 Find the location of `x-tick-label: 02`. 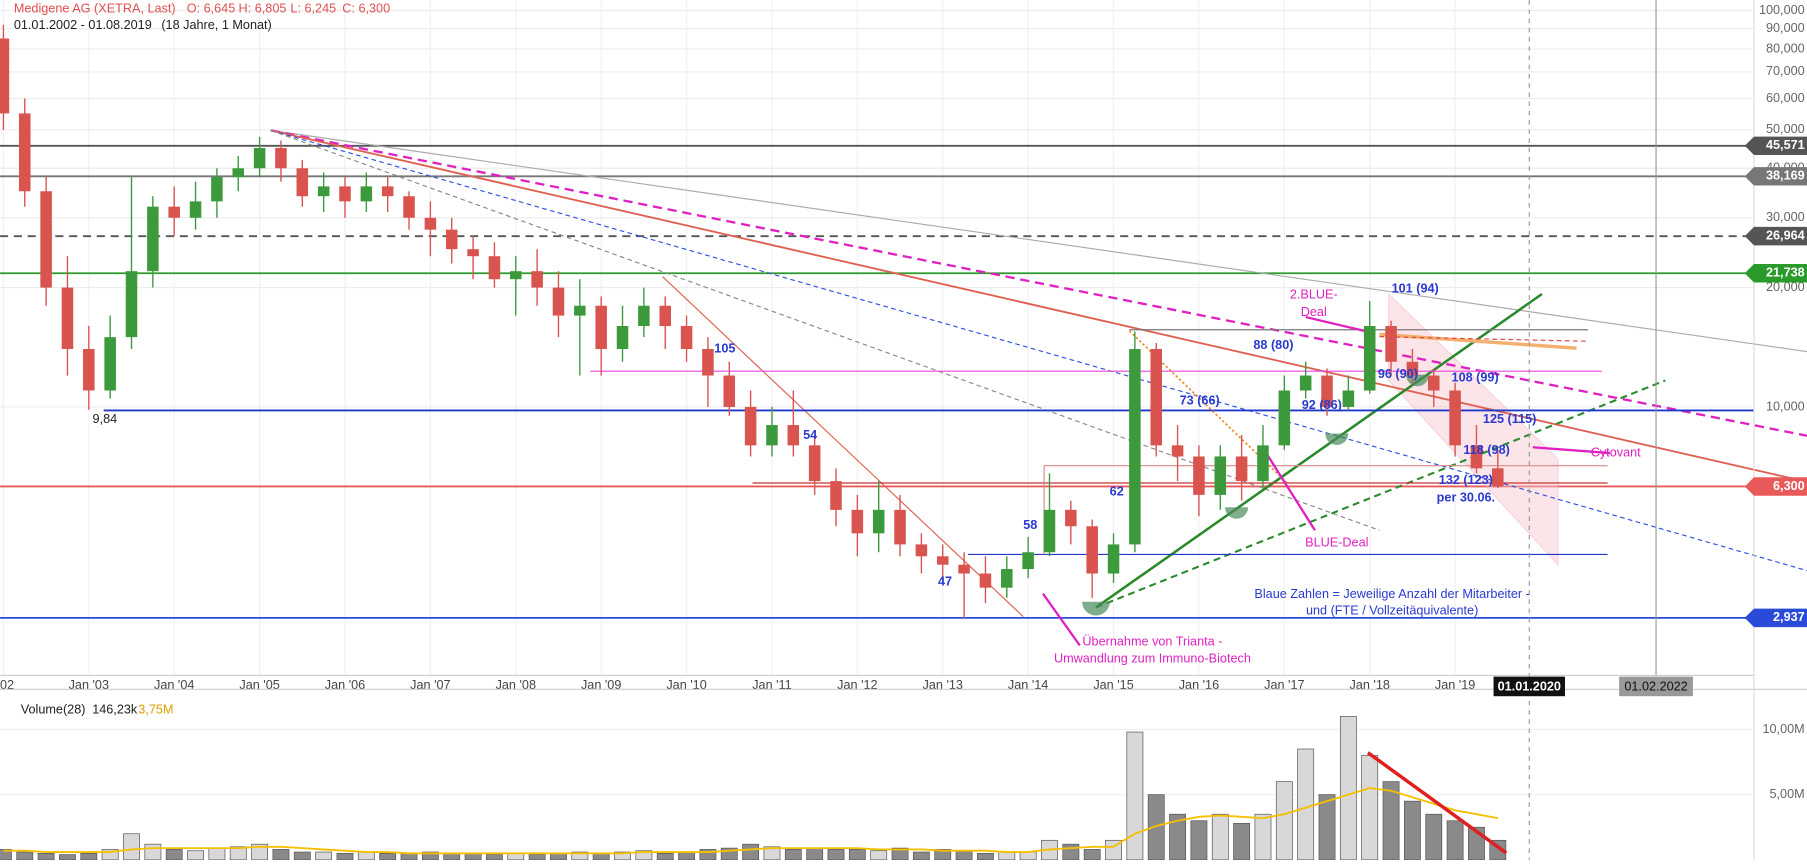

x-tick-label: 02 is located at coordinates (7, 685).